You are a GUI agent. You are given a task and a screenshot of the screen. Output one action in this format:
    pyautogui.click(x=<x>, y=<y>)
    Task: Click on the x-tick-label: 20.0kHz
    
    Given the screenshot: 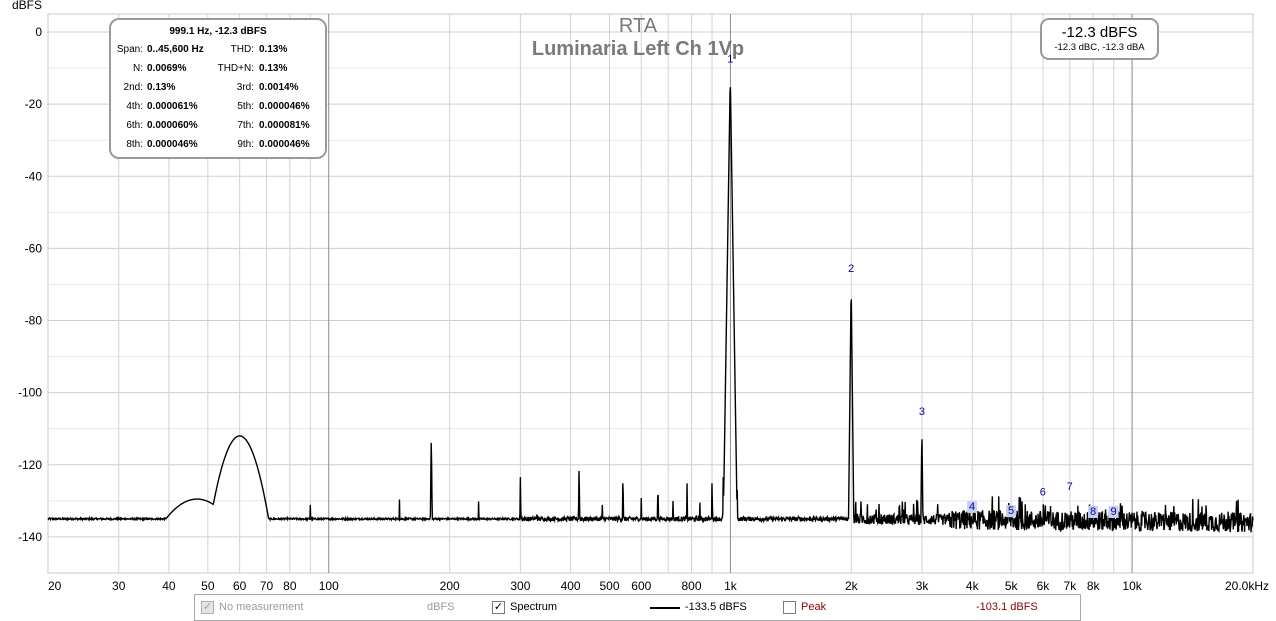 What is the action you would take?
    pyautogui.click(x=1247, y=586)
    